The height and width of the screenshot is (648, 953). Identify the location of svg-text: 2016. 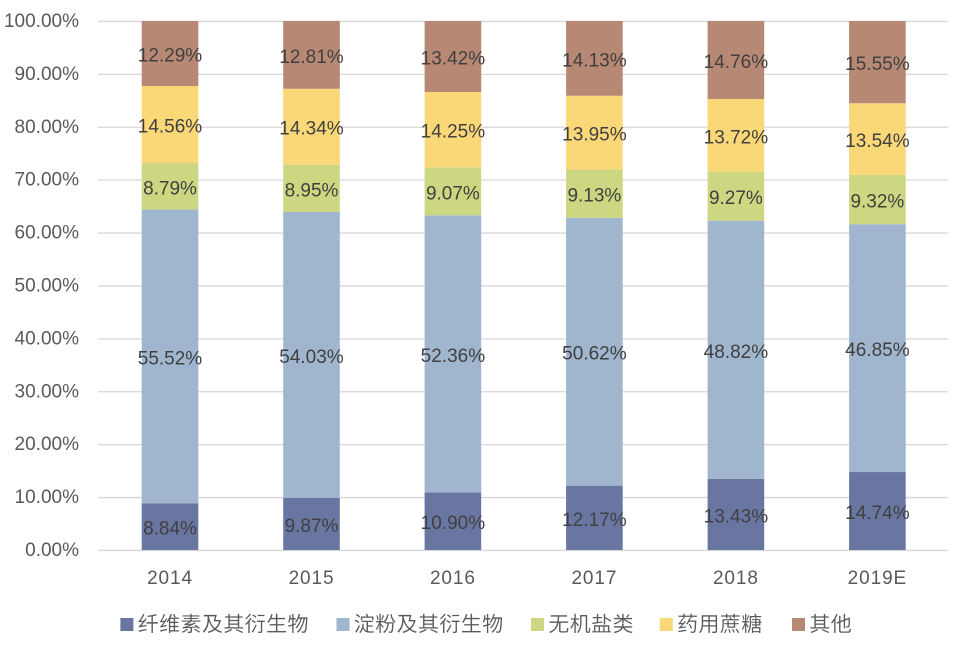
(453, 578).